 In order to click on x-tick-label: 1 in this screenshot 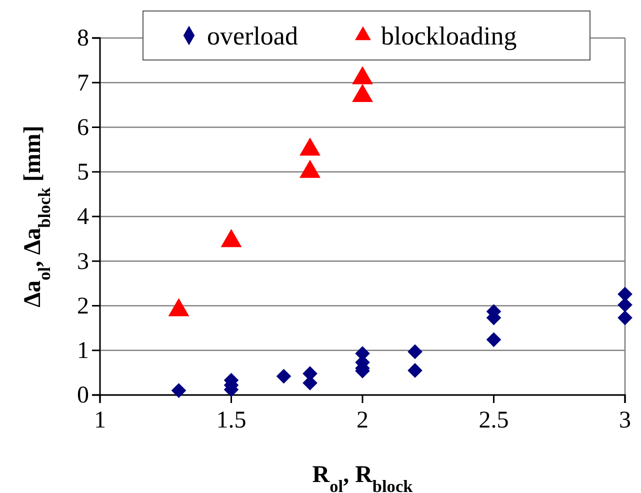, I will do `click(100, 421)`.